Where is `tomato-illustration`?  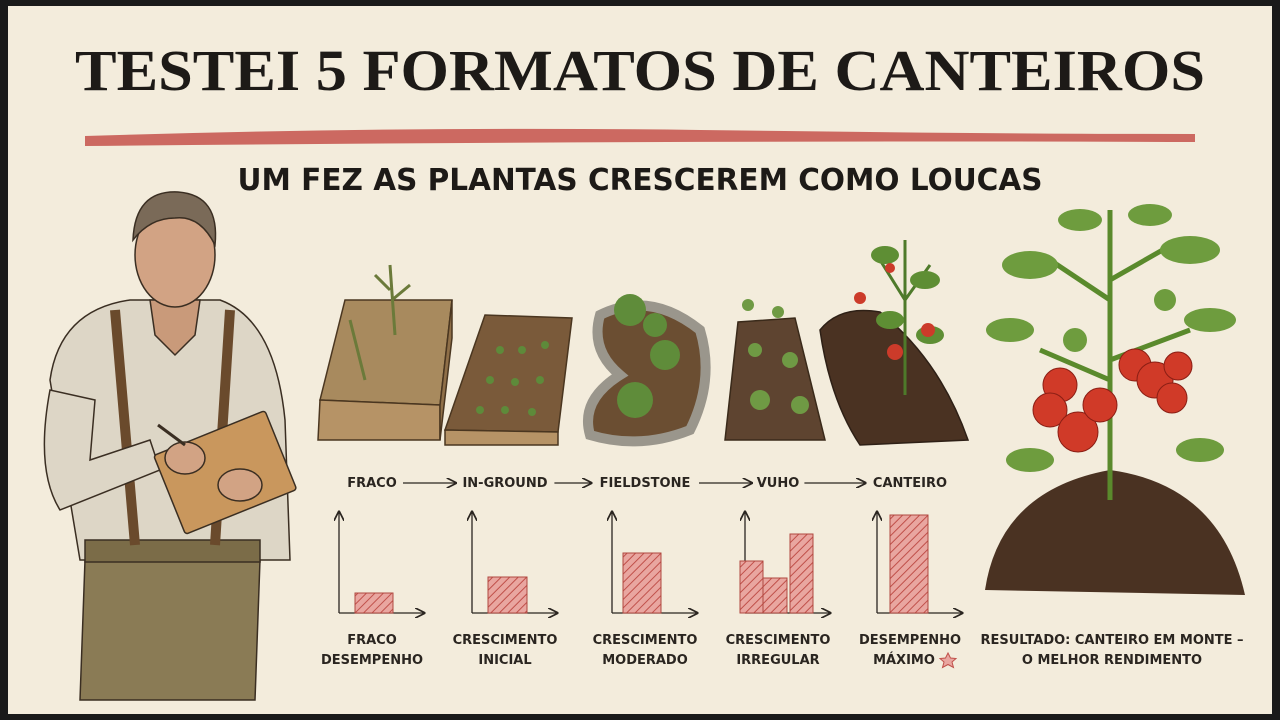
tomato-illustration is located at coordinates (1115, 399).